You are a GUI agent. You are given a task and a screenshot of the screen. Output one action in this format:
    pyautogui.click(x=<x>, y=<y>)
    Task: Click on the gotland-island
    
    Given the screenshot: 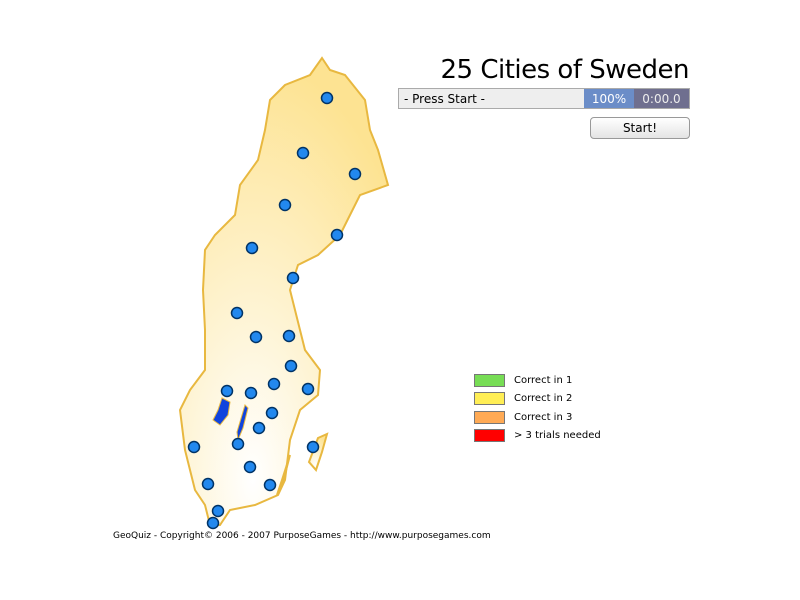 What is the action you would take?
    pyautogui.click(x=318, y=452)
    